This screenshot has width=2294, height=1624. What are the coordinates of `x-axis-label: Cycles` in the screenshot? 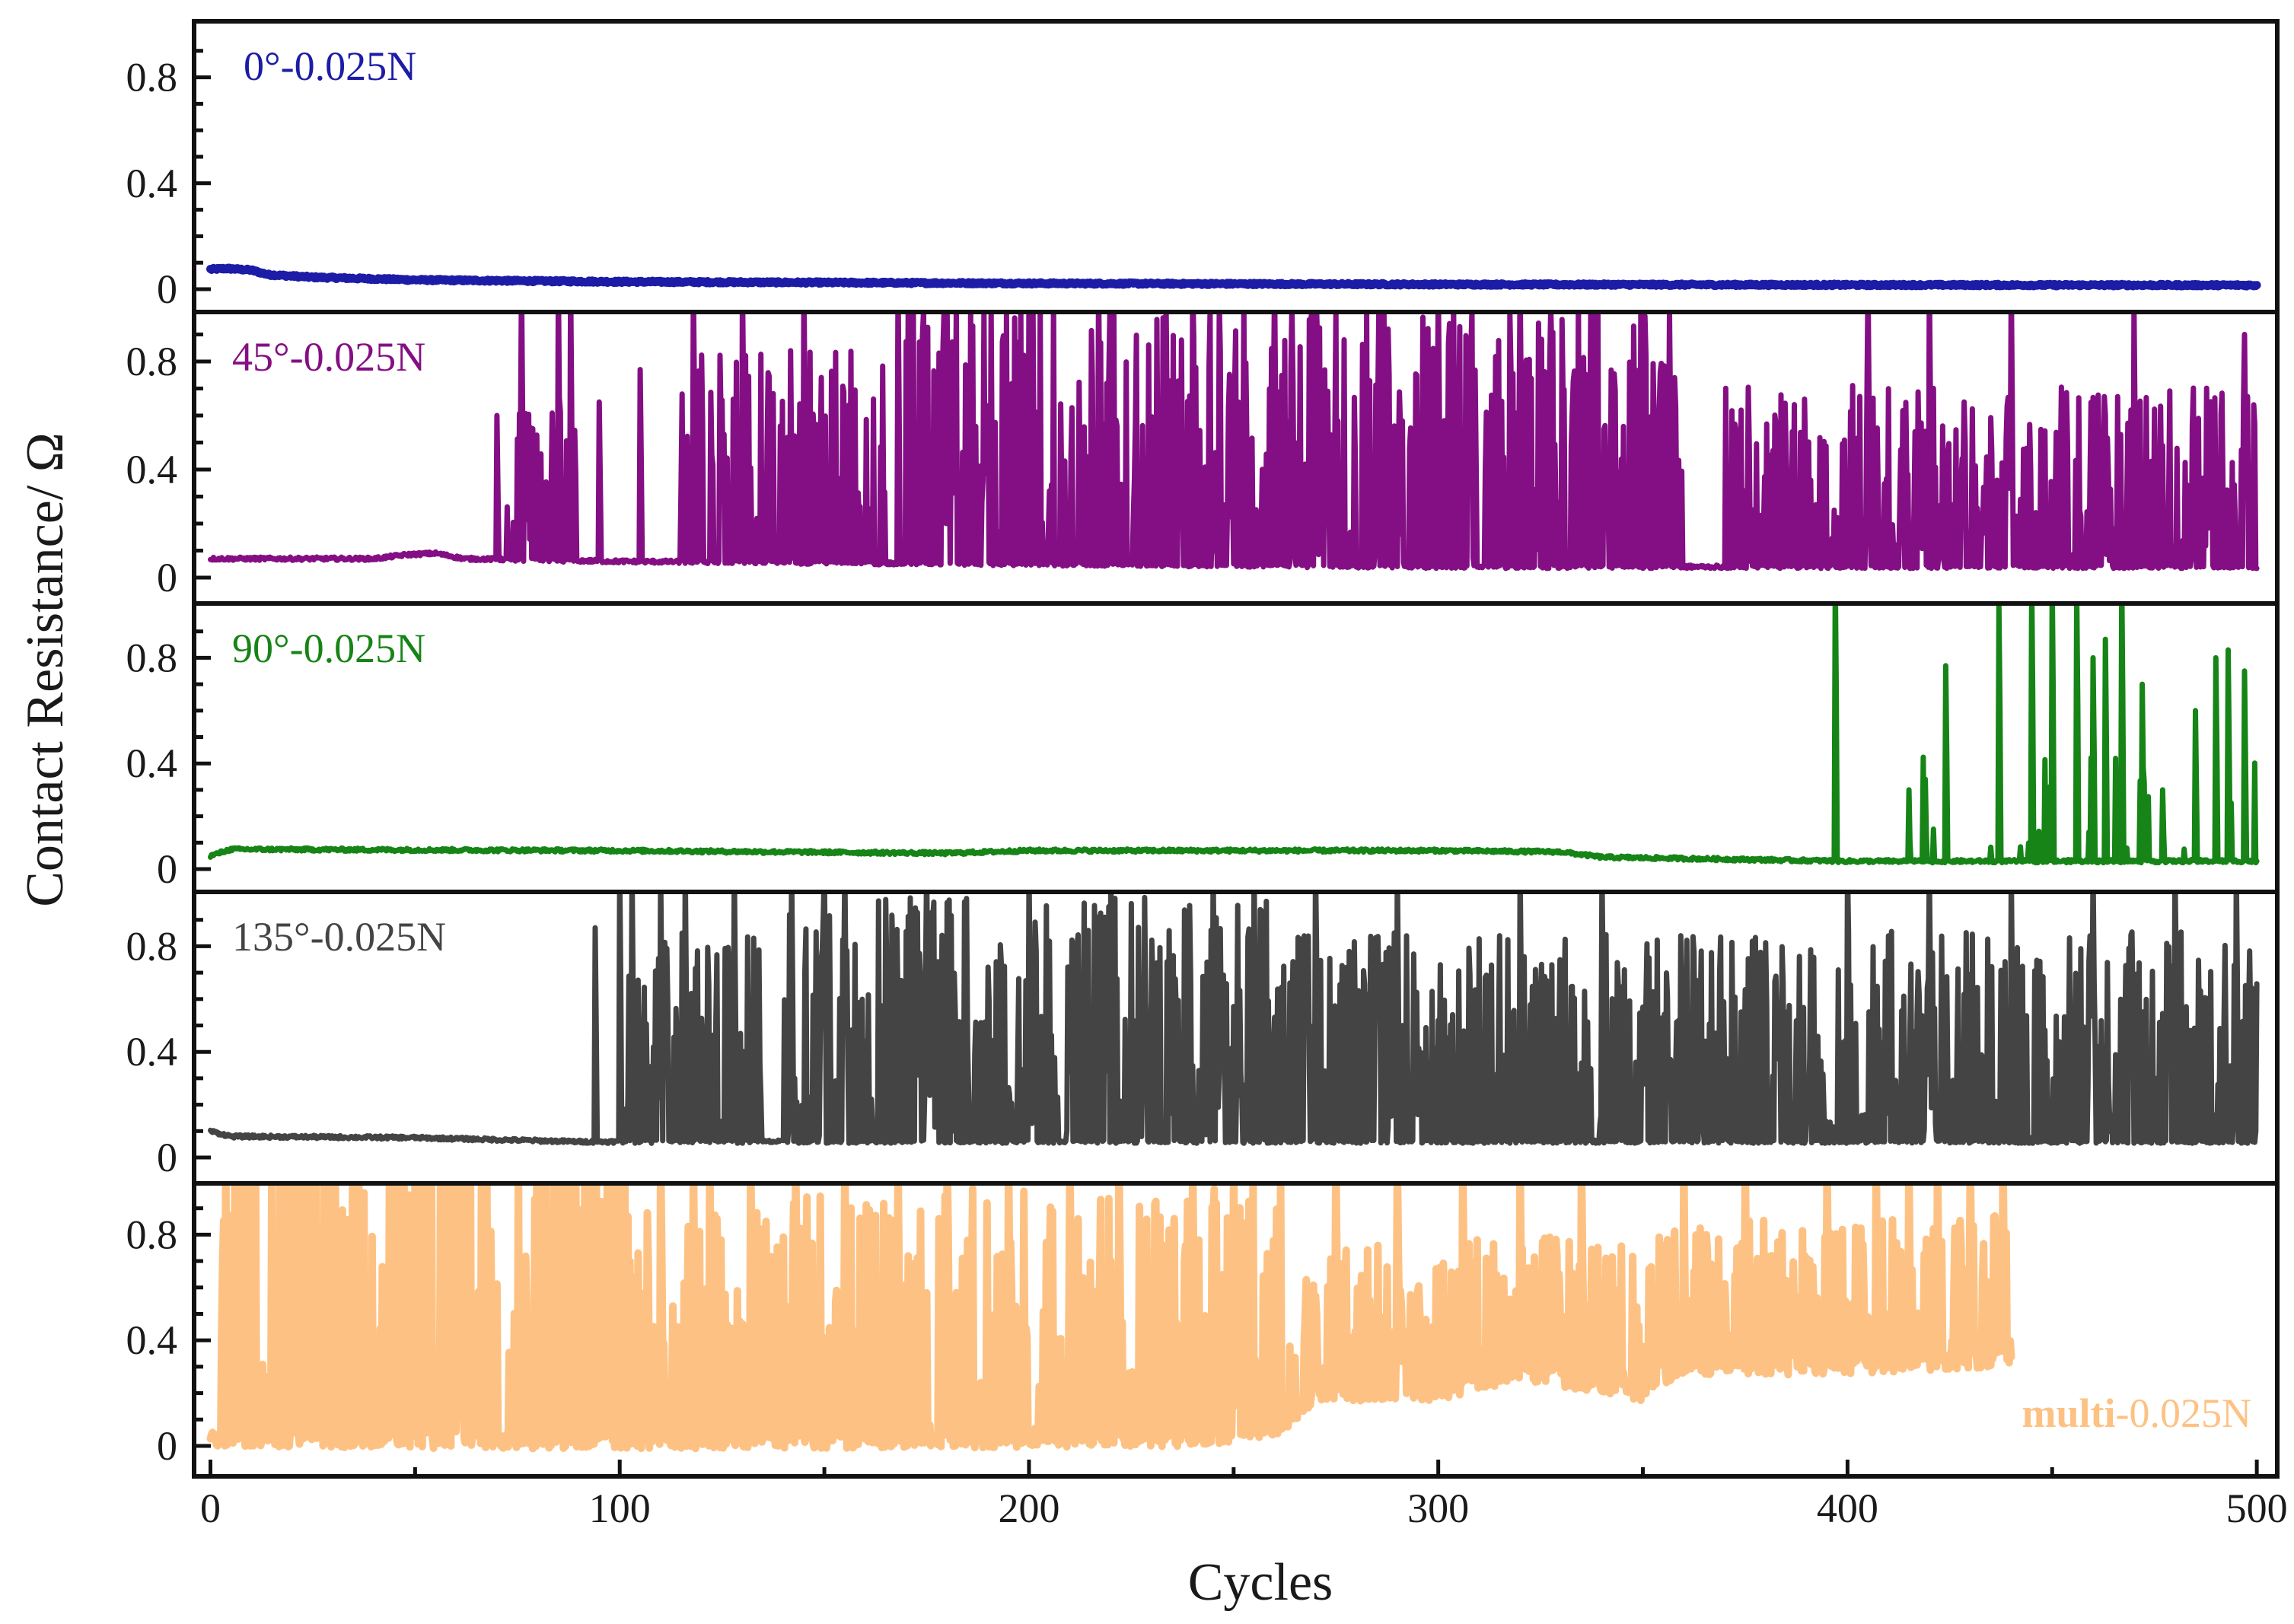 It's located at (1260, 1583).